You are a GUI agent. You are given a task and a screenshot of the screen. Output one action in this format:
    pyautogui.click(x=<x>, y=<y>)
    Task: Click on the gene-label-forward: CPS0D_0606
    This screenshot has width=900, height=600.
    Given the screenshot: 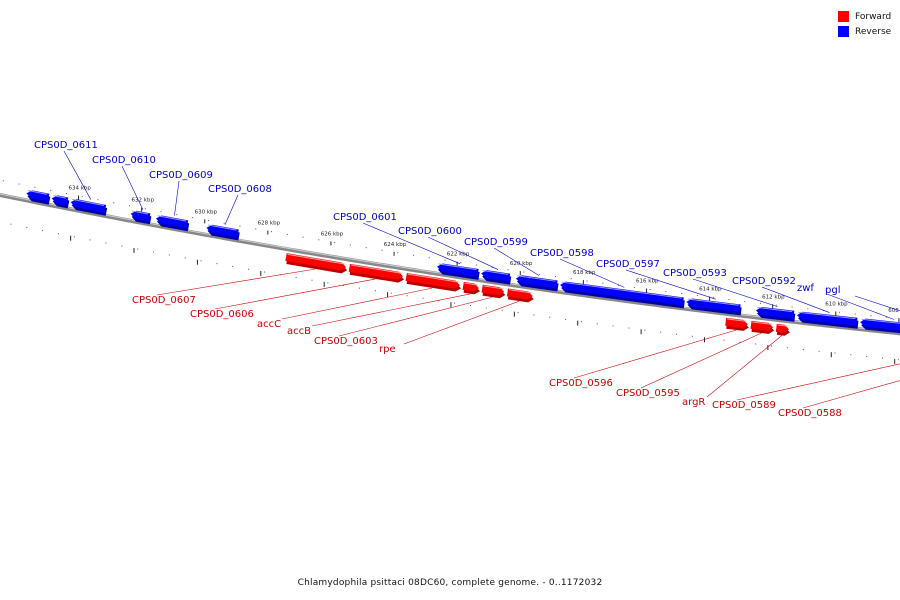 What is the action you would take?
    pyautogui.click(x=222, y=314)
    